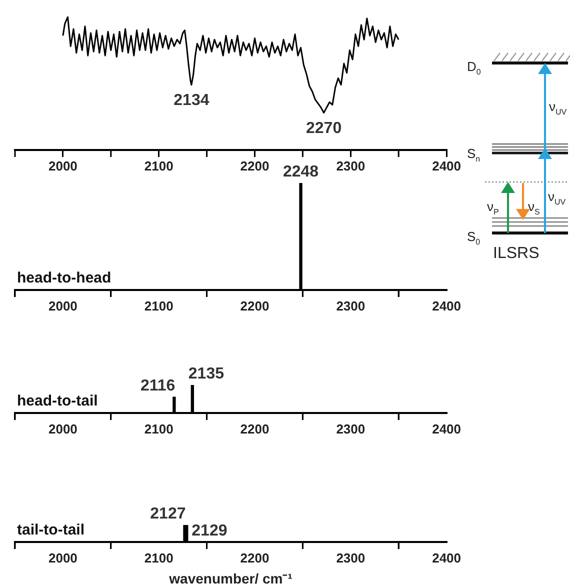  What do you see at coordinates (473, 155) in the screenshot?
I see `text: S$_{n}$` at bounding box center [473, 155].